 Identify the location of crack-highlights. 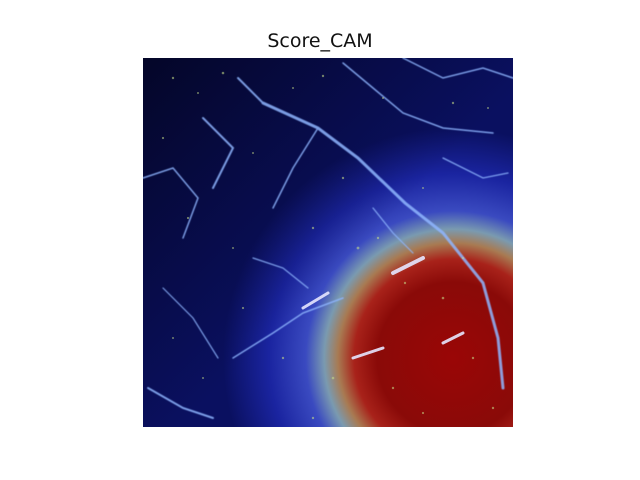
(383, 308).